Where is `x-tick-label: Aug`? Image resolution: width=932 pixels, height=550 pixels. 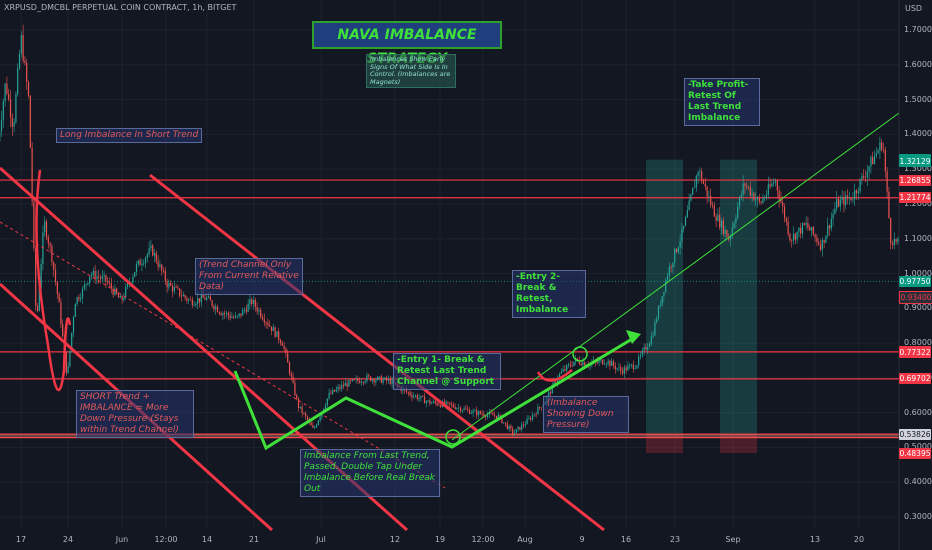 x-tick-label: Aug is located at coordinates (525, 539).